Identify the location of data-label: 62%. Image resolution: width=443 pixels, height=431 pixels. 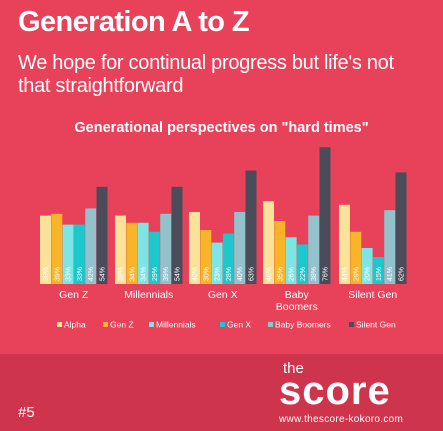
(402, 274).